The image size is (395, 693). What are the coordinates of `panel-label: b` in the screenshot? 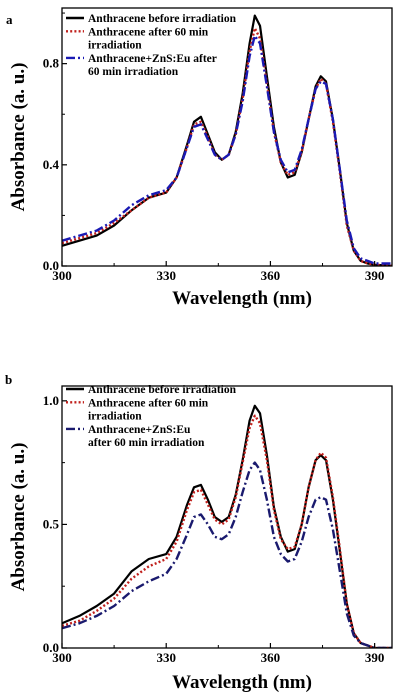 It's located at (8, 379).